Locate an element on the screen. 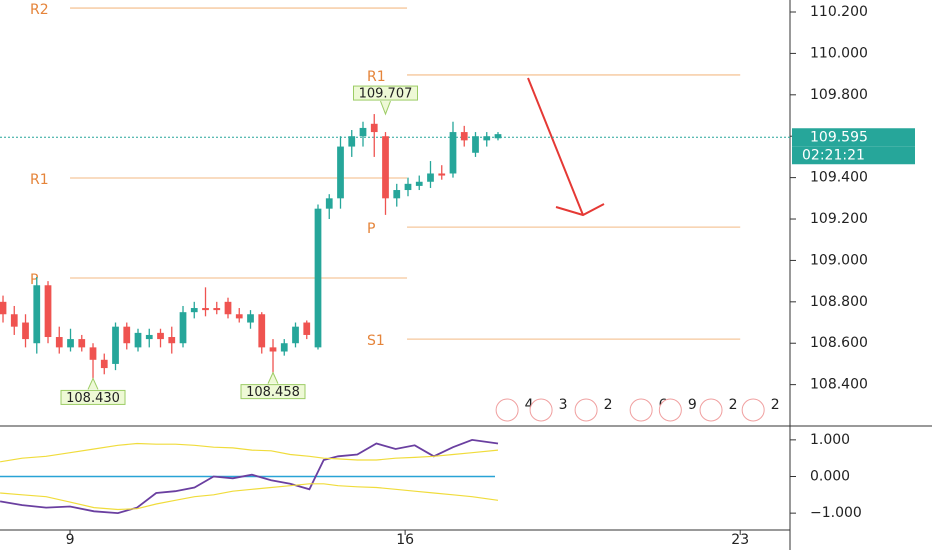 This screenshot has height=550, width=932. y-tick-label: 0.000 is located at coordinates (830, 476).